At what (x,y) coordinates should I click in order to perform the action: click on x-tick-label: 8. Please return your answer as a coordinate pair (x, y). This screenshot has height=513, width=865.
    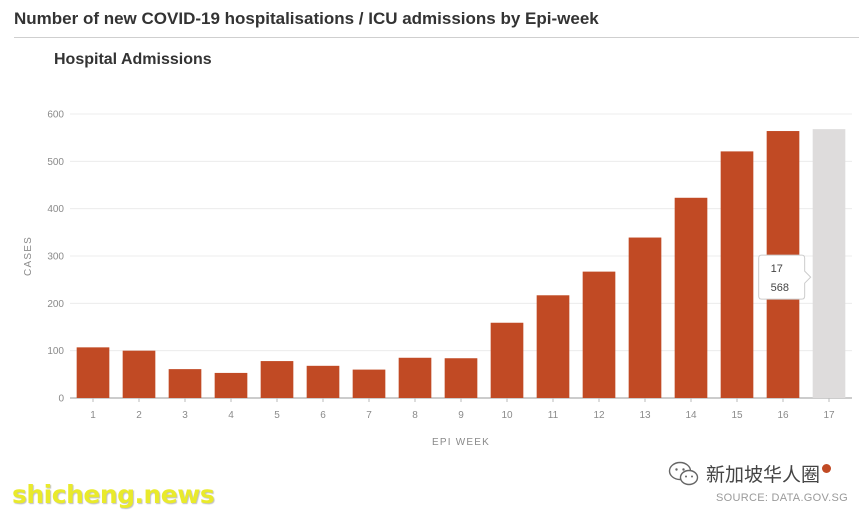
    Looking at the image, I should click on (415, 415).